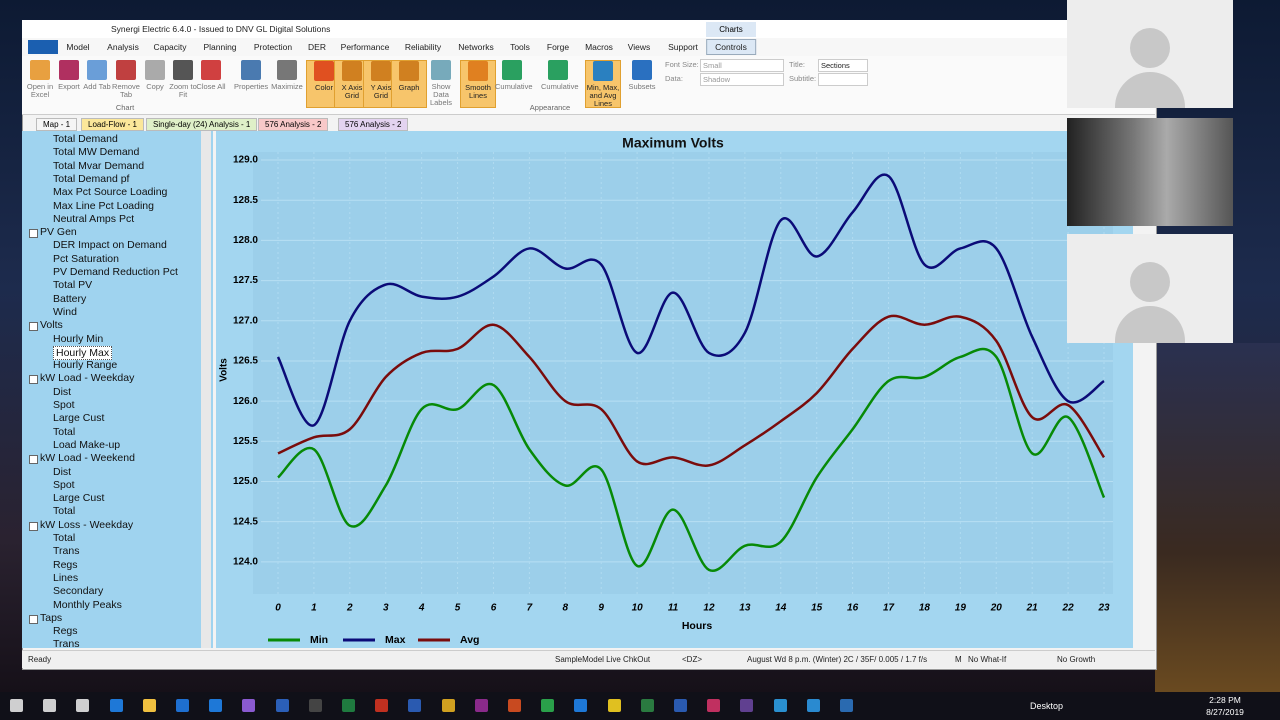 This screenshot has width=1280, height=720. What do you see at coordinates (66, 577) in the screenshot?
I see `tree-item: Lines` at bounding box center [66, 577].